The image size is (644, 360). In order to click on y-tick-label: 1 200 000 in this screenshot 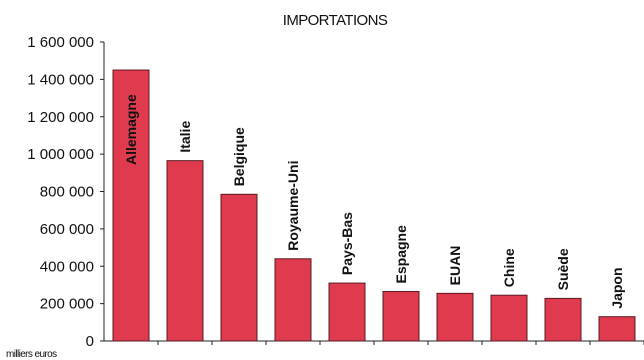, I will do `click(60, 117)`.